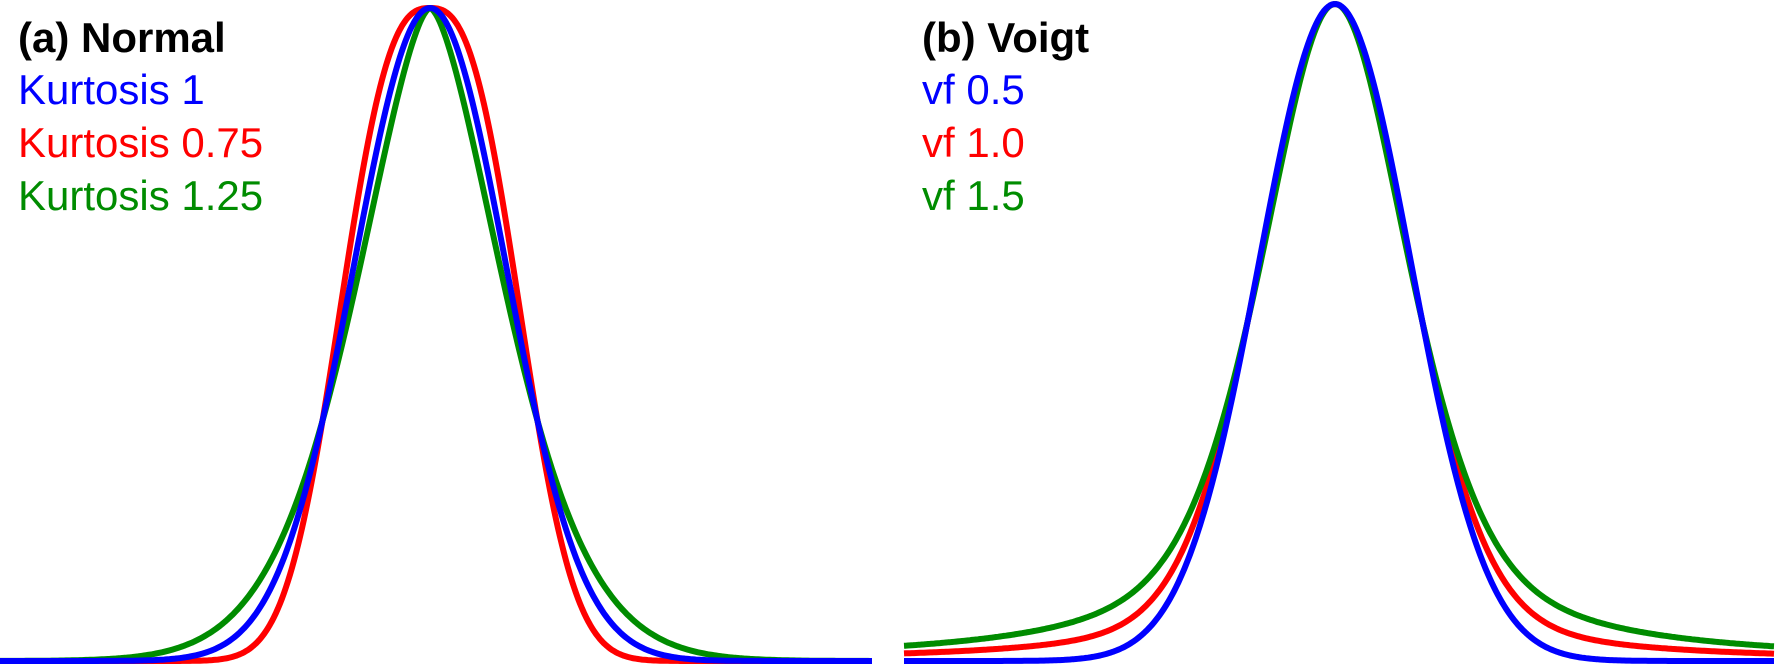  What do you see at coordinates (140, 195) in the screenshot?
I see `legend-entry-kurtosis-1-25: Kurtosis 1.25` at bounding box center [140, 195].